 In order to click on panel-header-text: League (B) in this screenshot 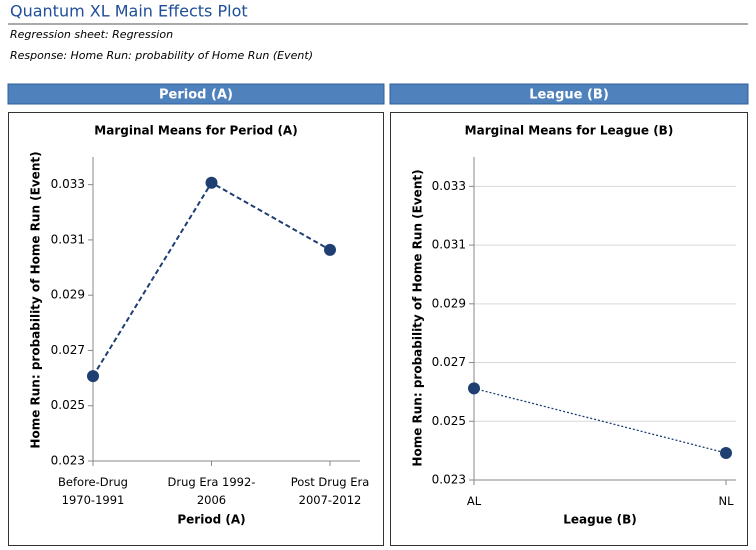, I will do `click(569, 95)`.